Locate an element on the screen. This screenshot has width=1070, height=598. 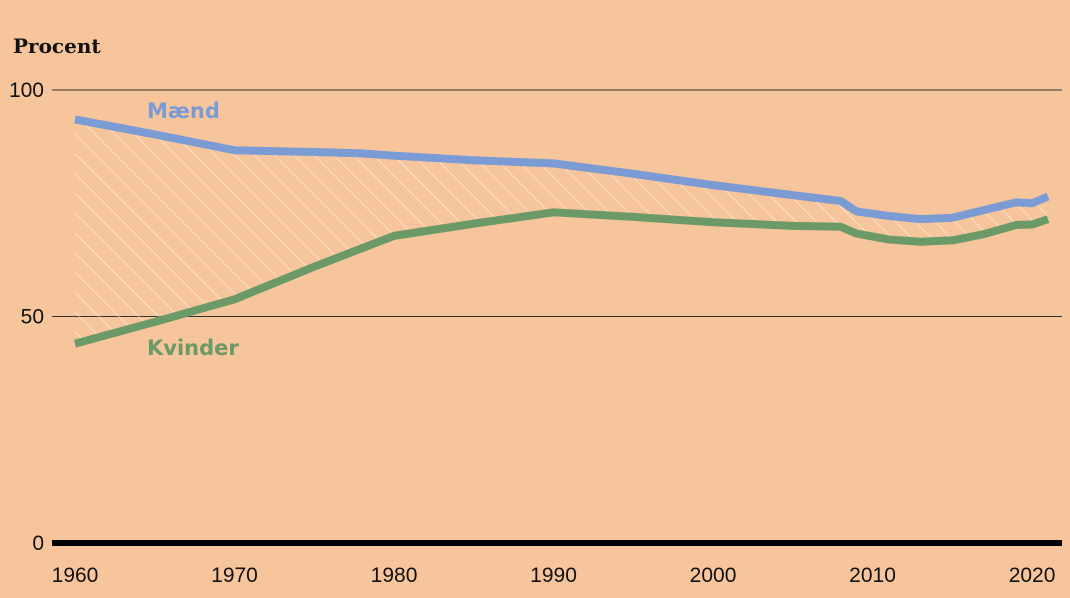
x-tick-label-1960: 1960 is located at coordinates (75, 575).